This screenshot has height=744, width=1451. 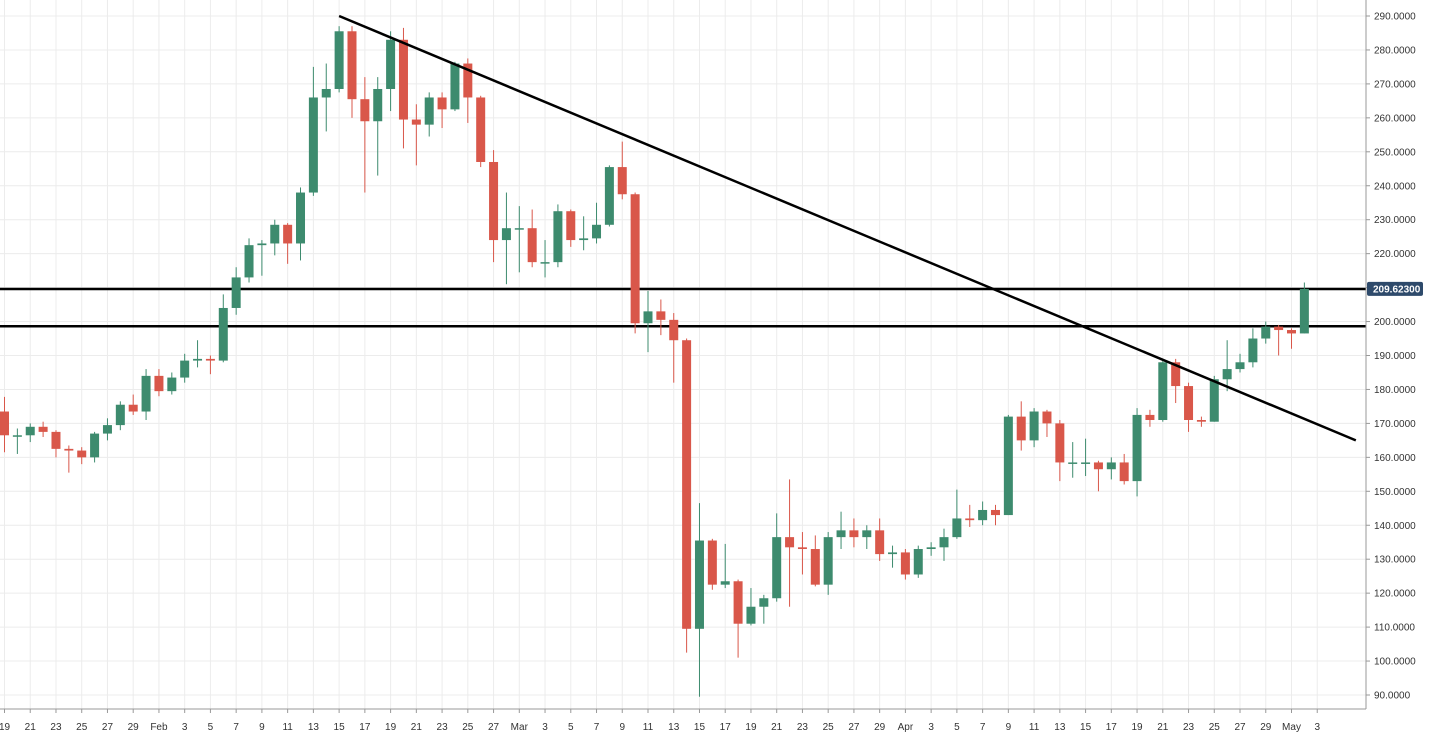 I want to click on x-tick-label: 17, so click(x=726, y=727).